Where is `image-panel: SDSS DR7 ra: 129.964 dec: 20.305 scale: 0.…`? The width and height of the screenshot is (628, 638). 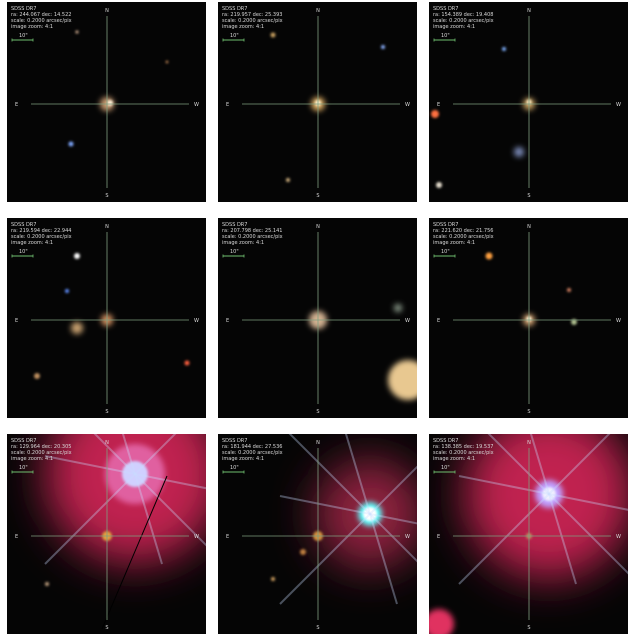 image-panel: SDSS DR7 ra: 129.964 dec: 20.305 scale: 0.… is located at coordinates (116, 508).